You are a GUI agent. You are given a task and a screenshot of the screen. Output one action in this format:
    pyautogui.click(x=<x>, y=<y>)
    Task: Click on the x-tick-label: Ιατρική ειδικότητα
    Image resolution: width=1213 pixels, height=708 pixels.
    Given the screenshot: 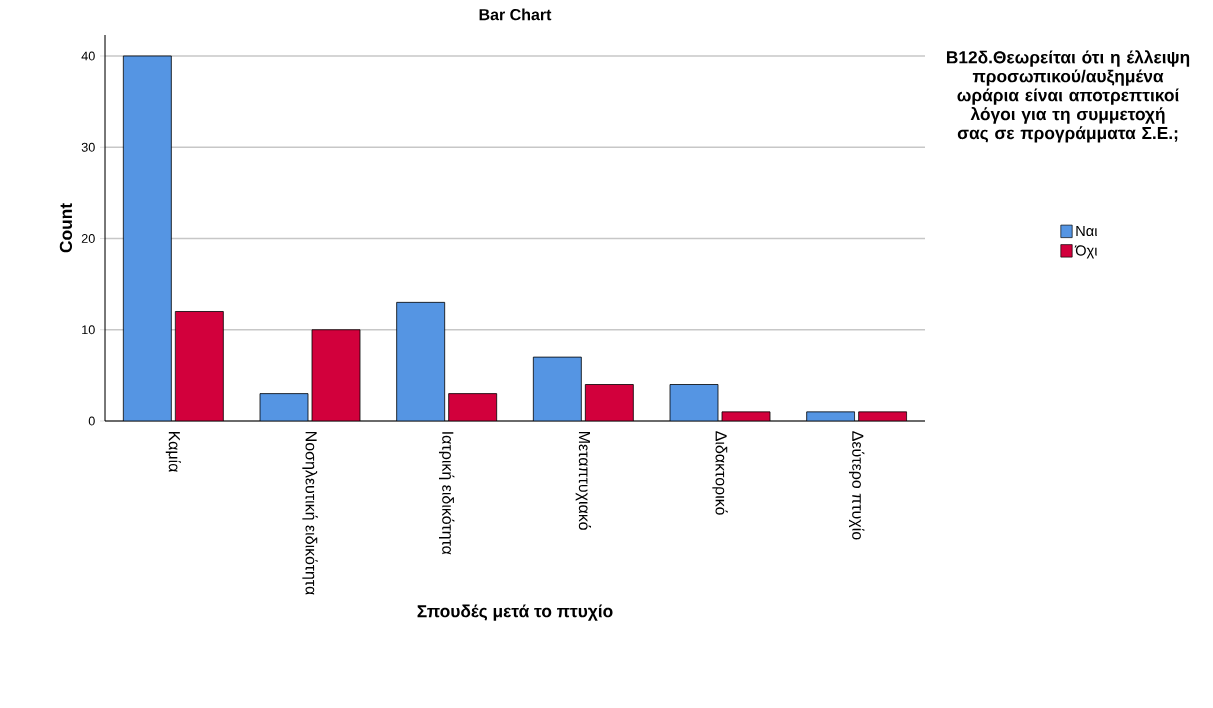 What is the action you would take?
    pyautogui.click(x=446, y=493)
    